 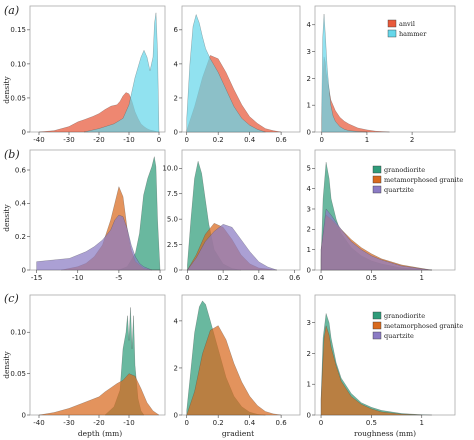 I want to click on panel-c-gradient: 0 0.2 0.4 0.6 0 2 4, so click(x=237, y=360).